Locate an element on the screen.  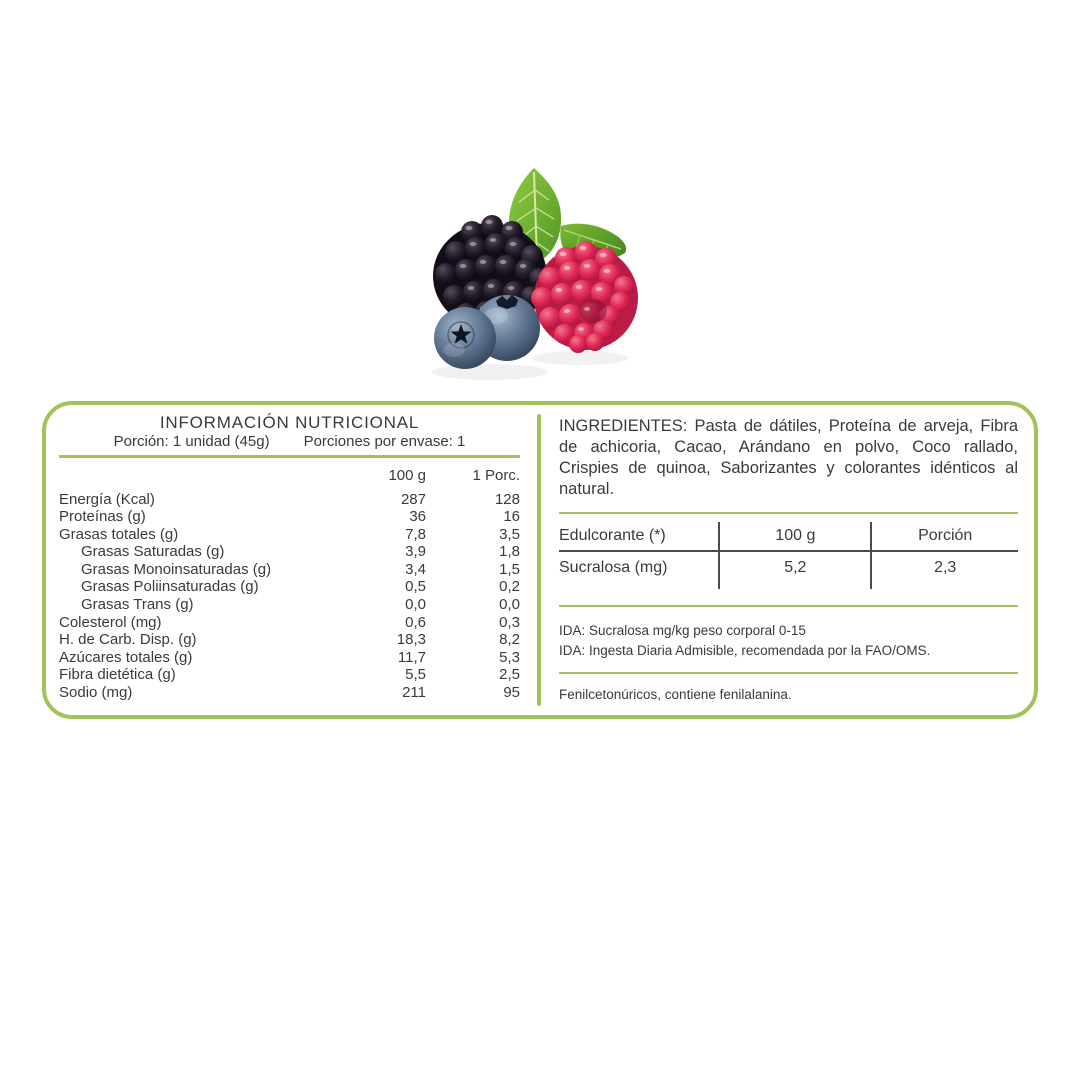
sweetener-name: Sucralosa (mg) is located at coordinates (613, 567).